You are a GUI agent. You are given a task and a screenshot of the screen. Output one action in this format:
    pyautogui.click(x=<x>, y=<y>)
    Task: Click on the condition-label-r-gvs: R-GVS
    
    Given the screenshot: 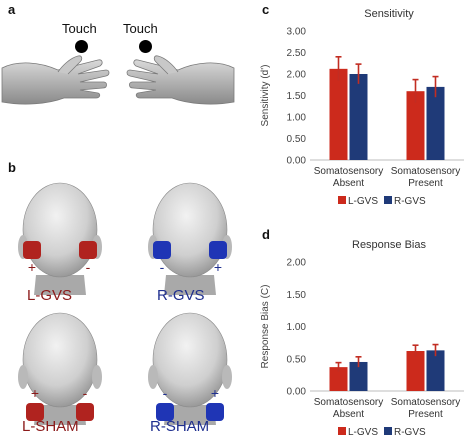 What is the action you would take?
    pyautogui.click(x=181, y=295)
    